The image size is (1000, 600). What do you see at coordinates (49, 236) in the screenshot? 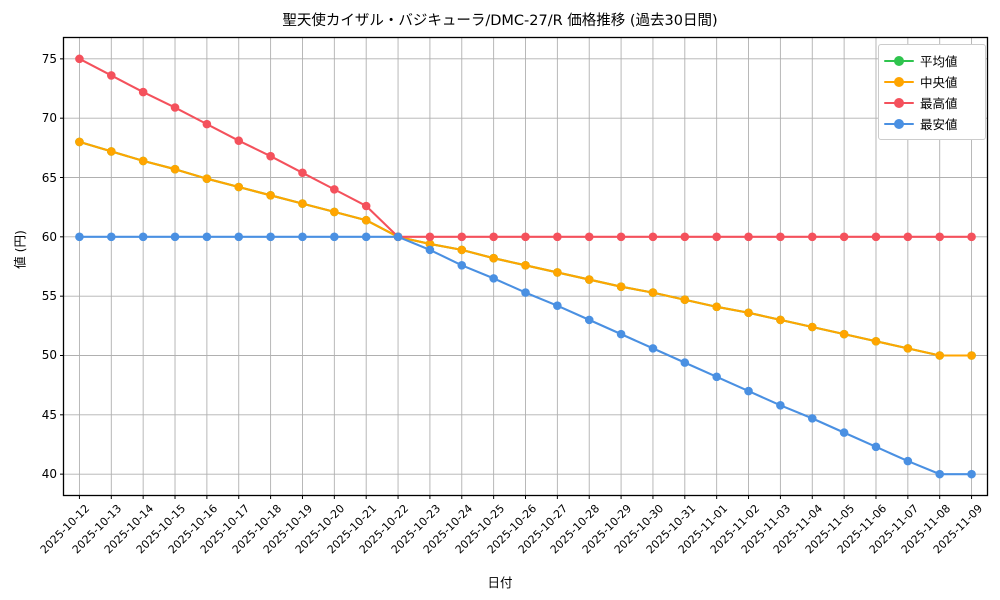
I see `y-tick-label: 60` at bounding box center [49, 236].